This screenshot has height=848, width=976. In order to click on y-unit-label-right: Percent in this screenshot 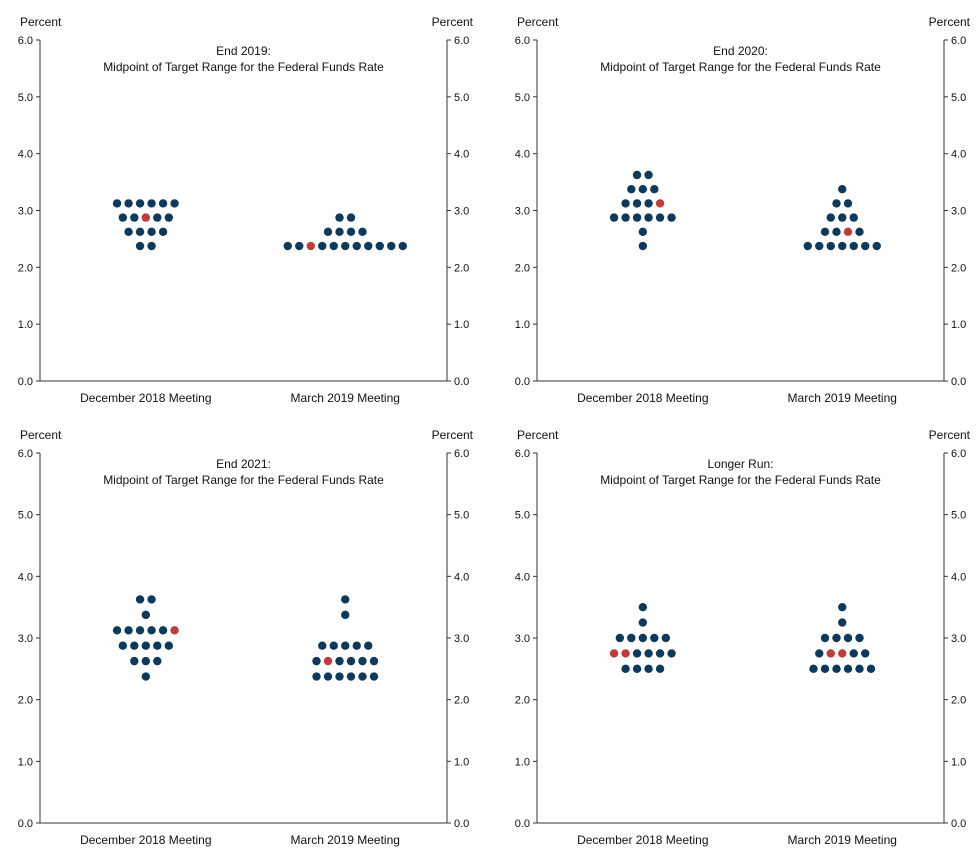, I will do `click(950, 435)`.